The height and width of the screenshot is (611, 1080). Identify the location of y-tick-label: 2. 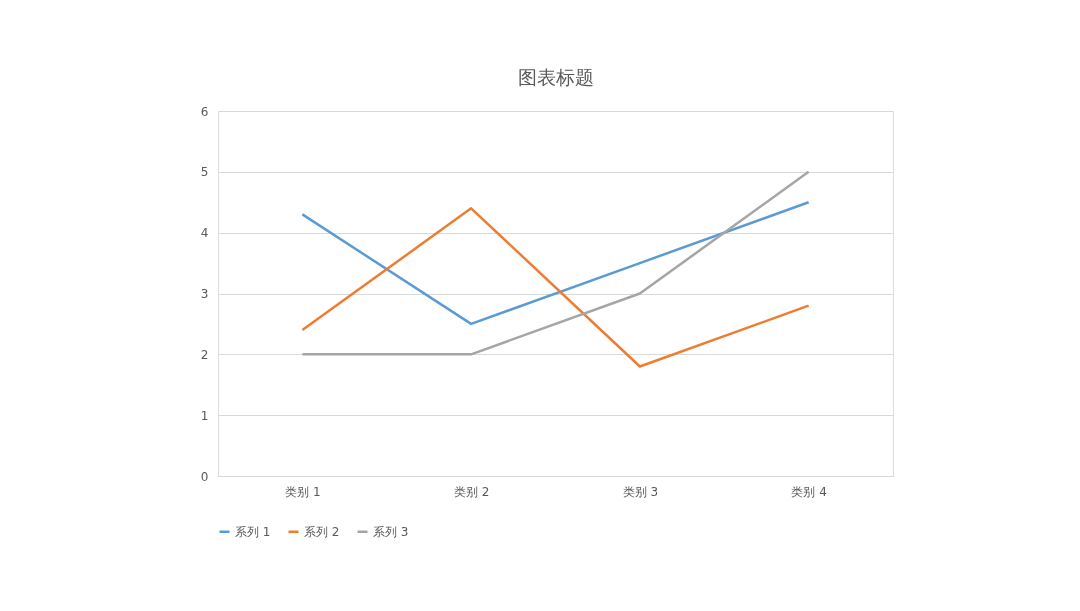
(204, 354).